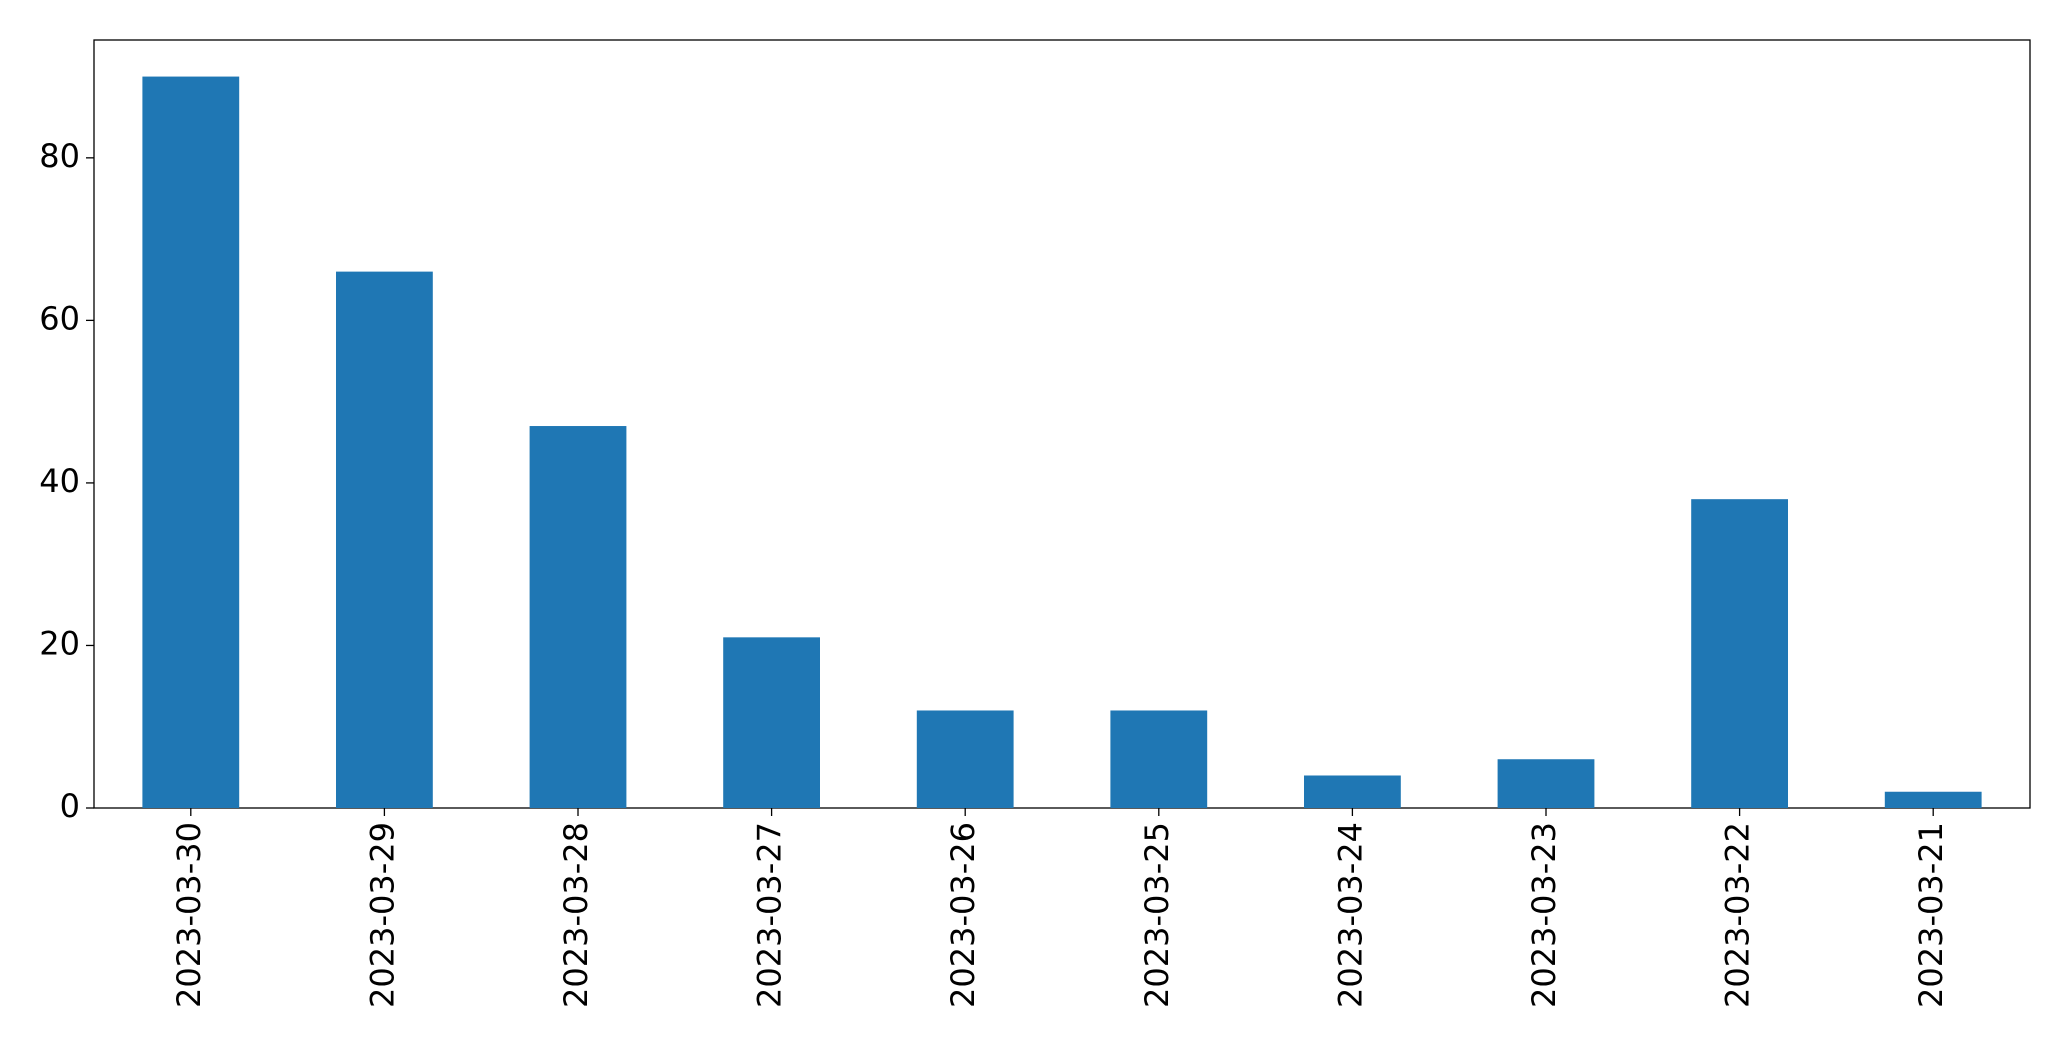 The image size is (2071, 1061). Describe the element at coordinates (1350, 915) in the screenshot. I see `x-tick-label: 2023-03-24` at that location.